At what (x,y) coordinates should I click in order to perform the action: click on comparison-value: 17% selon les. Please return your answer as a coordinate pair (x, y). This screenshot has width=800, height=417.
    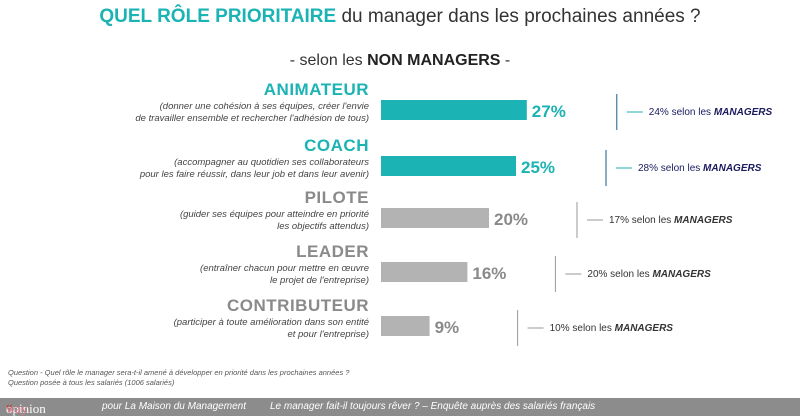
    Looking at the image, I should click on (641, 220).